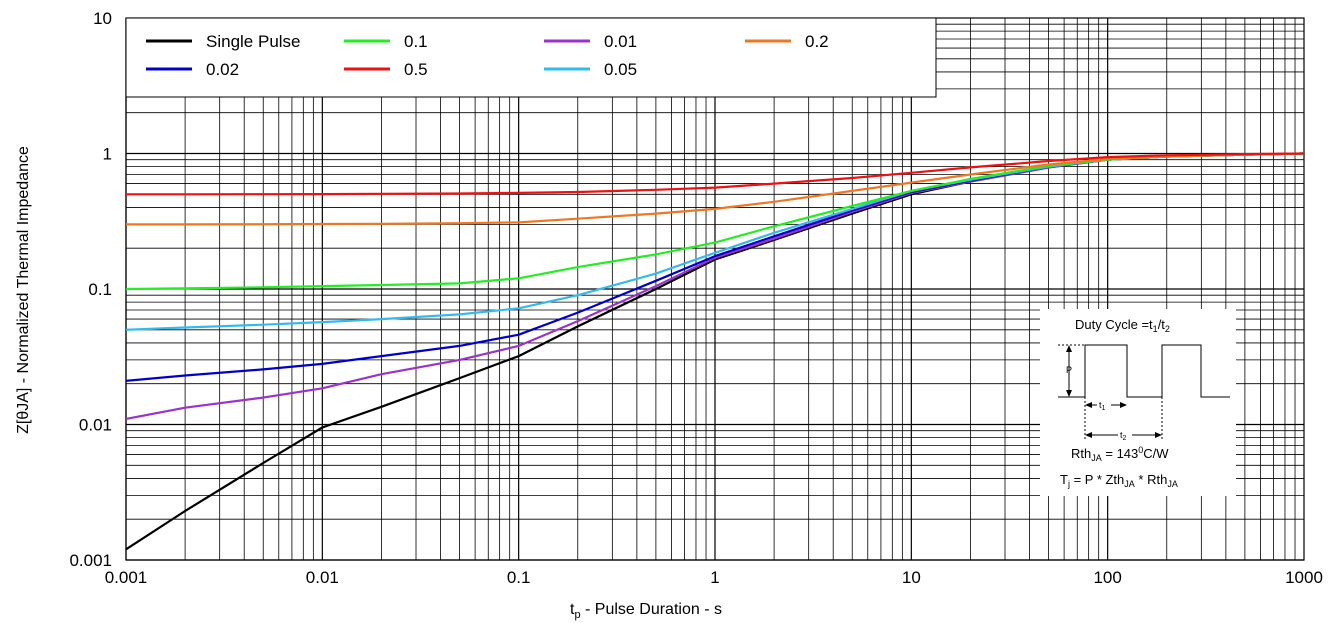  I want to click on x-tick-label: 1, so click(714, 577).